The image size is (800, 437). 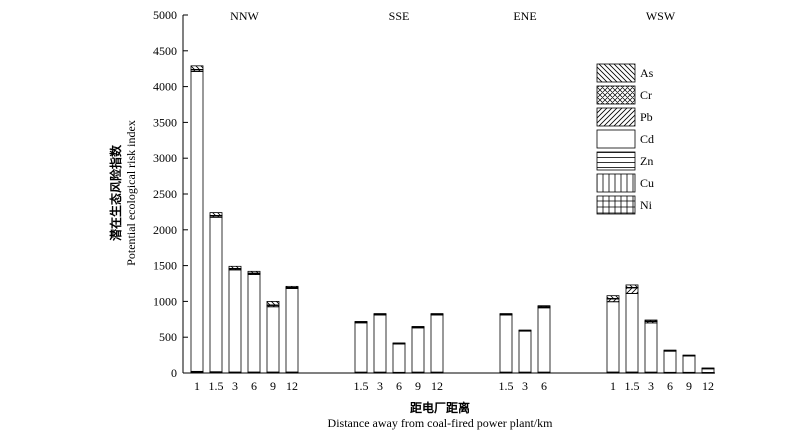 I want to click on y-tick-label: 0, so click(x=174, y=373).